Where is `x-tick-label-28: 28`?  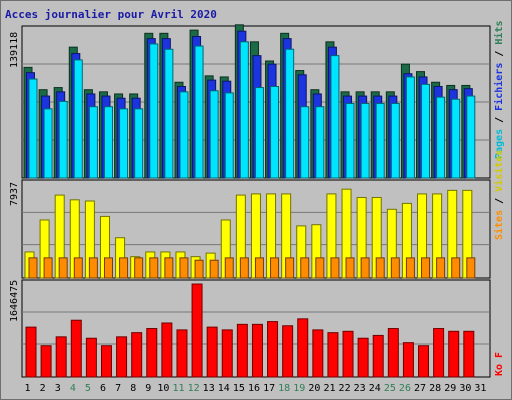 x-tick-label-28: 28 is located at coordinates (435, 388).